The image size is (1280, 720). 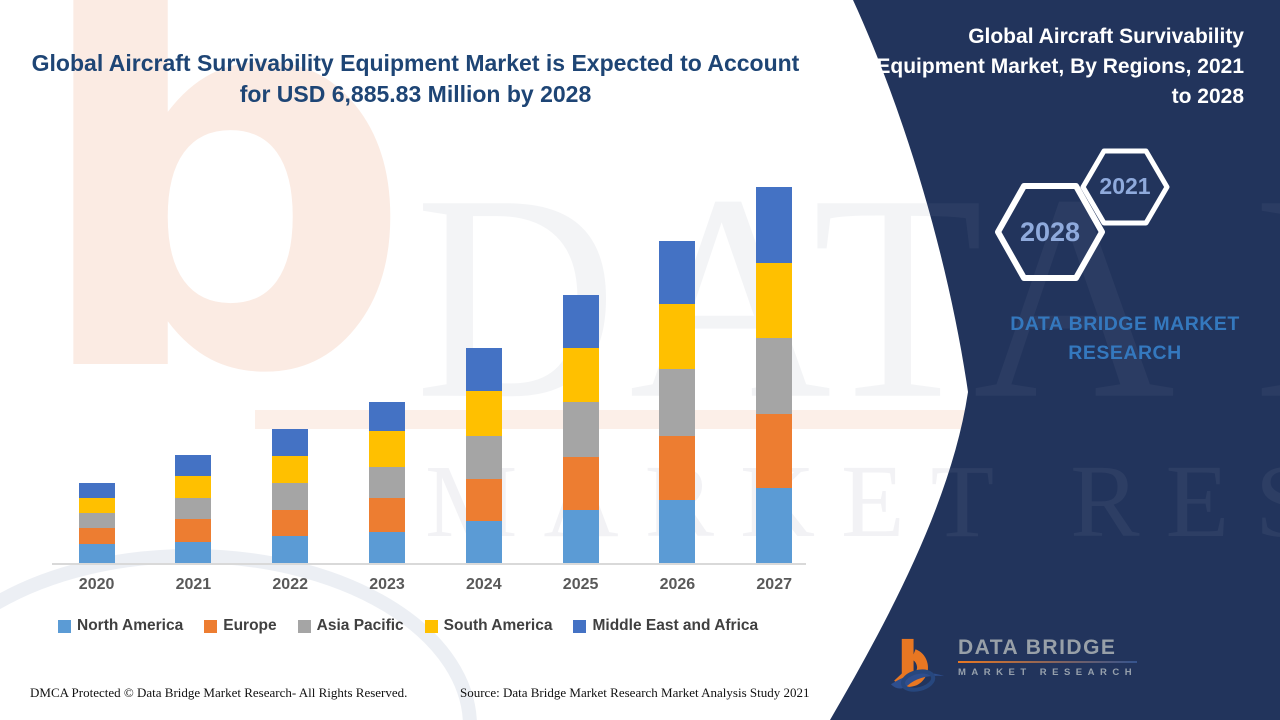 I want to click on bar-segment-south-america-2023, so click(x=387, y=449).